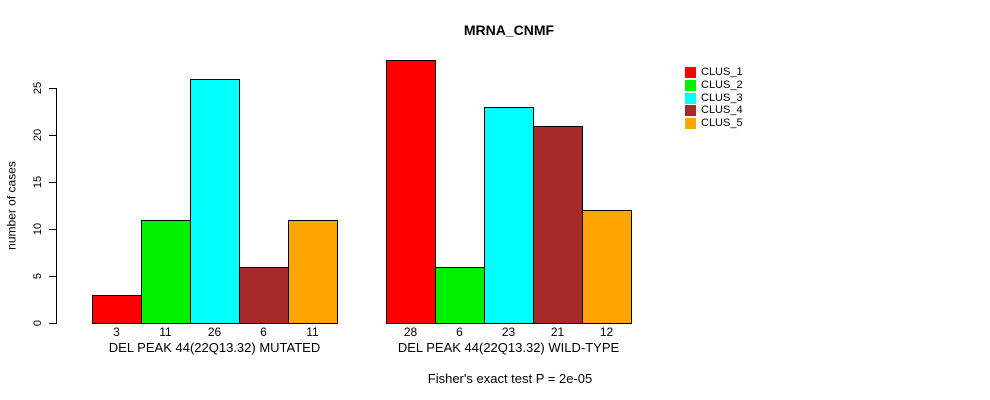 The height and width of the screenshot is (400, 990). I want to click on legend-label: CLUS_2, so click(722, 84).